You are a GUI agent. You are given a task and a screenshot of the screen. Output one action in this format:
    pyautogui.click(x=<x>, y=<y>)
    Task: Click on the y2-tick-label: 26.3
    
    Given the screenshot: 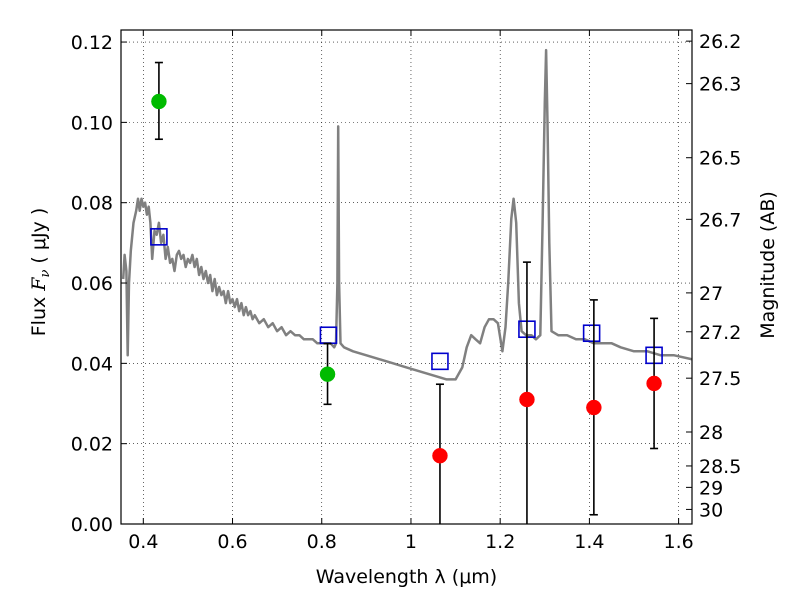 What is the action you would take?
    pyautogui.click(x=720, y=85)
    